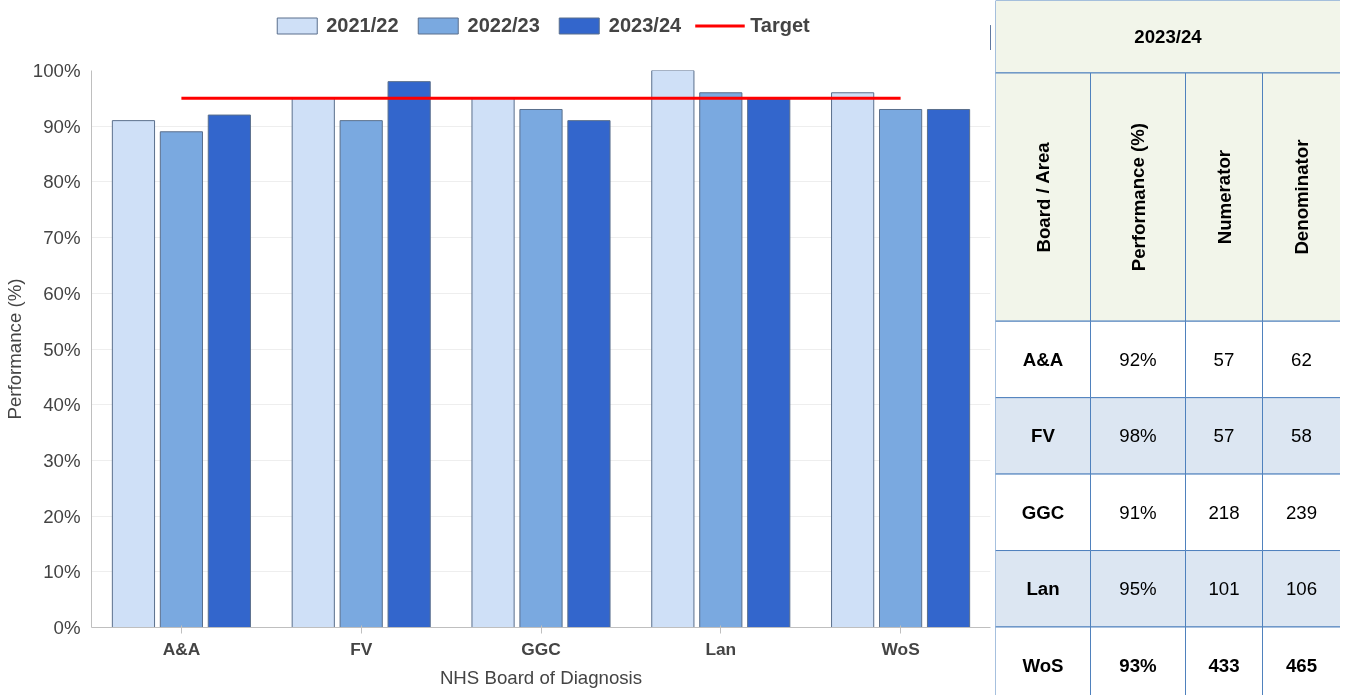  What do you see at coordinates (181, 648) in the screenshot?
I see `x-tick-label: A&A` at bounding box center [181, 648].